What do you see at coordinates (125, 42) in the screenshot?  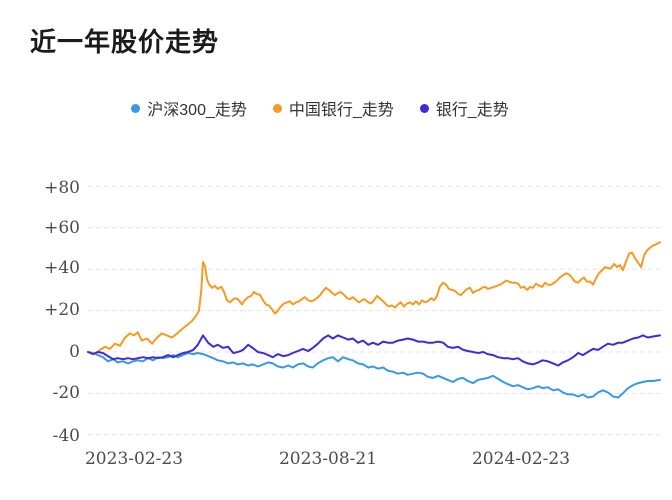 I see `page-title: 近一年股价走势` at bounding box center [125, 42].